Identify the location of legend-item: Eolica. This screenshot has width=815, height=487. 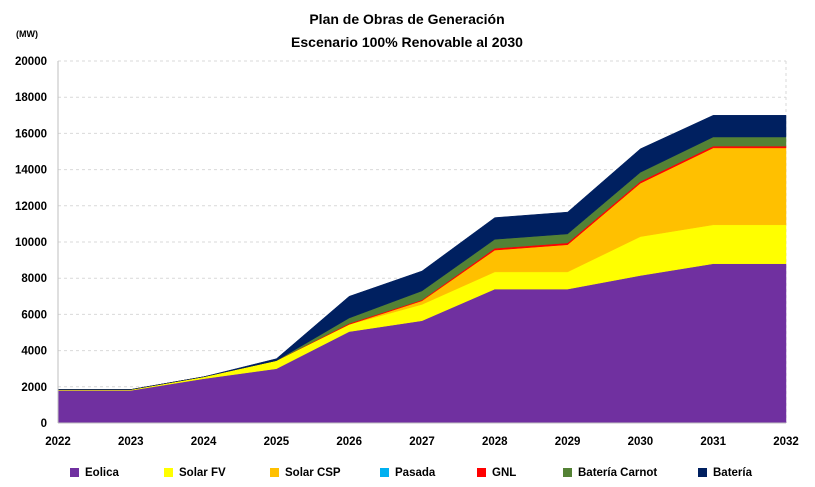
(94, 473).